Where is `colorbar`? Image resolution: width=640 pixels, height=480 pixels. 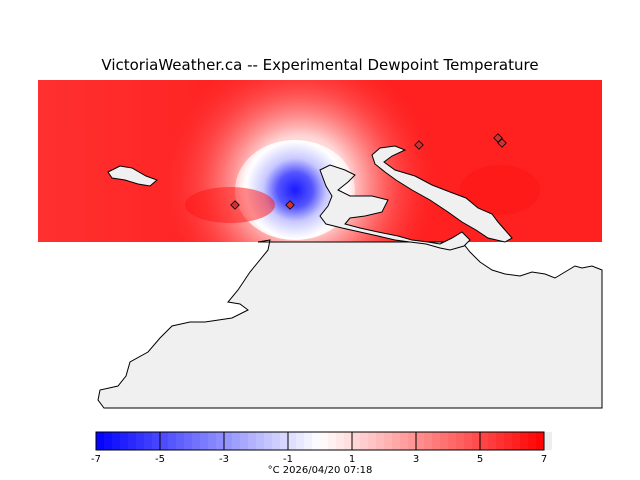 colorbar is located at coordinates (323, 441).